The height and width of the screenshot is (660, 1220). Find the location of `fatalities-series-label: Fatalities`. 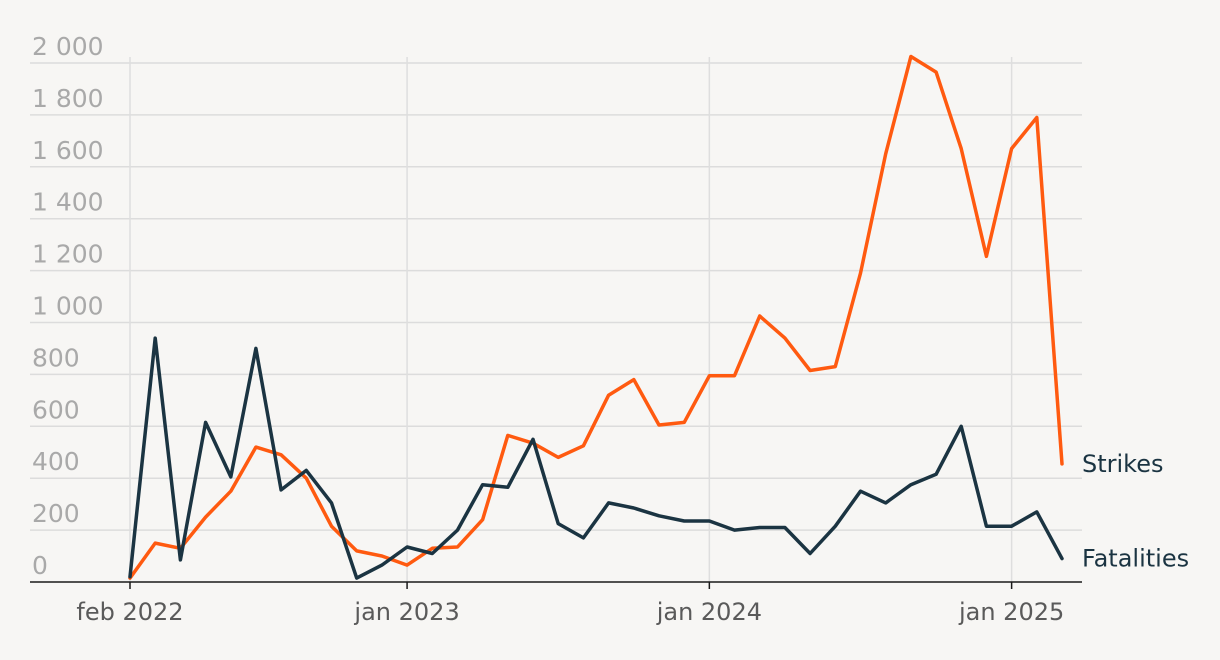

fatalities-series-label: Fatalities is located at coordinates (1135, 559).